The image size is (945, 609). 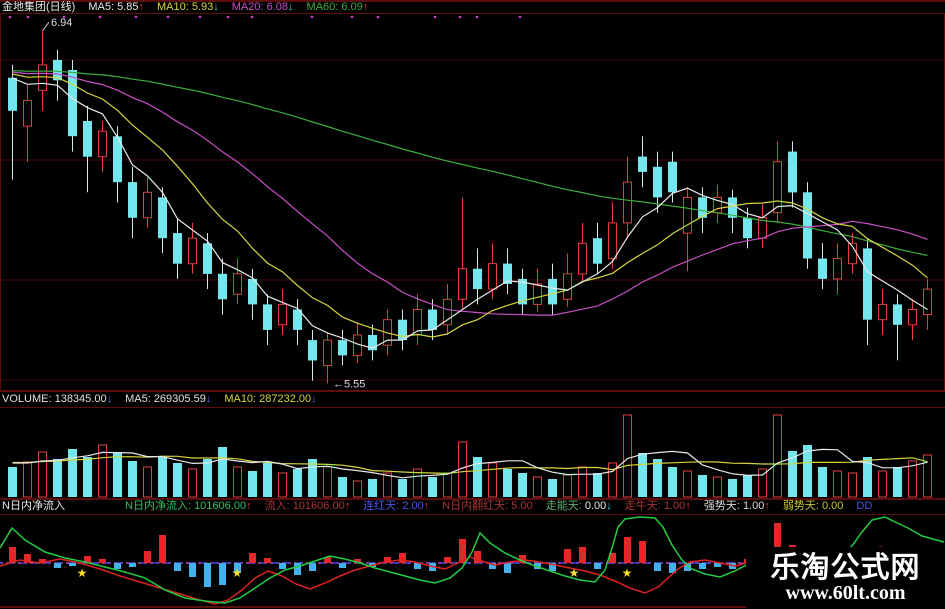 I want to click on readout-item: 走牛天: 1.00↑, so click(x=657, y=506).